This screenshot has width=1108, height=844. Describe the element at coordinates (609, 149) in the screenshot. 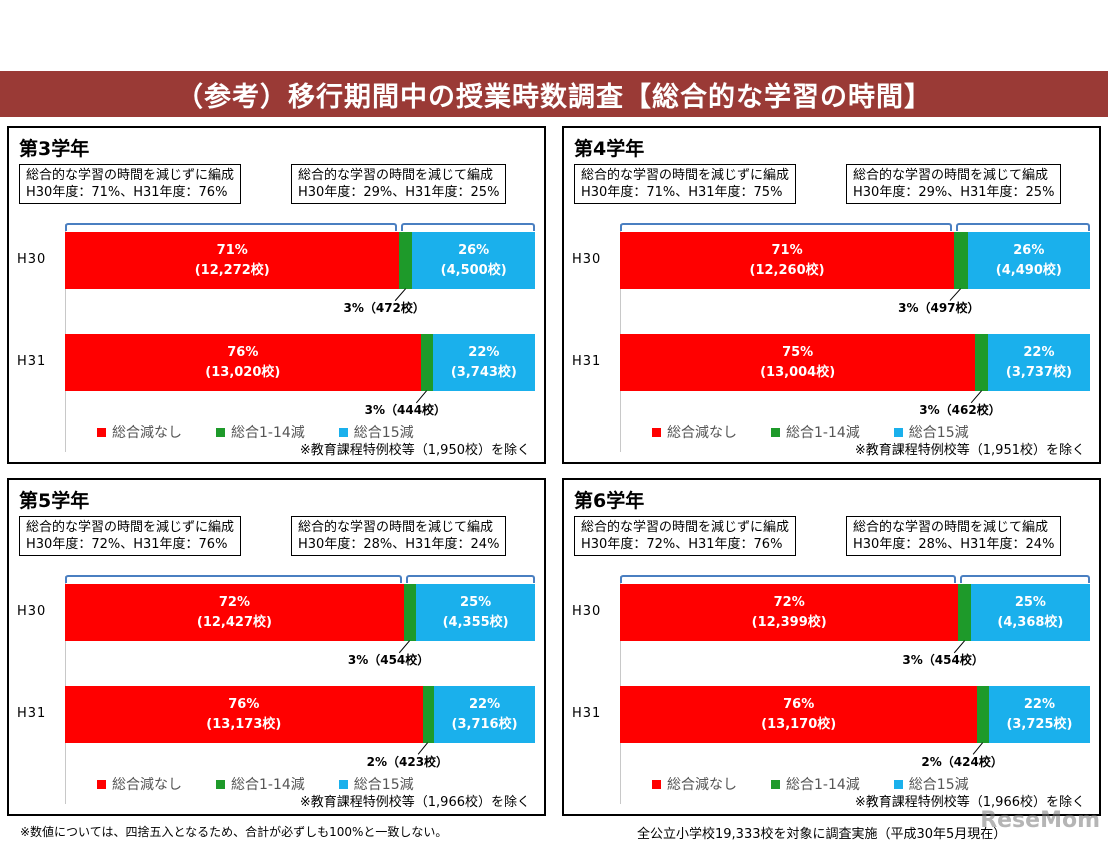

I see `panel-title: 第4学年` at that location.